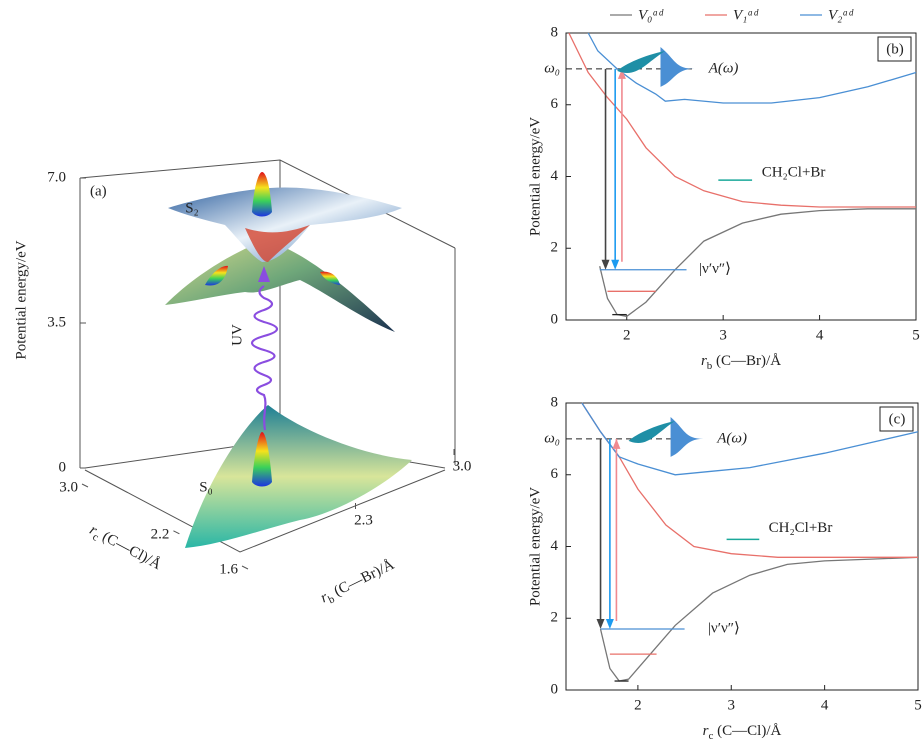 Image resolution: width=924 pixels, height=749 pixels. I want to click on y-tick-label: 3.0, so click(462, 466).